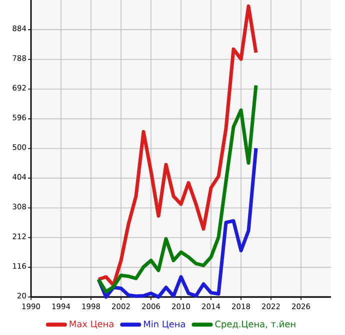 This screenshot has width=345, height=335. What do you see at coordinates (164, 324) in the screenshot?
I see `legend-label: Min Цена` at bounding box center [164, 324].